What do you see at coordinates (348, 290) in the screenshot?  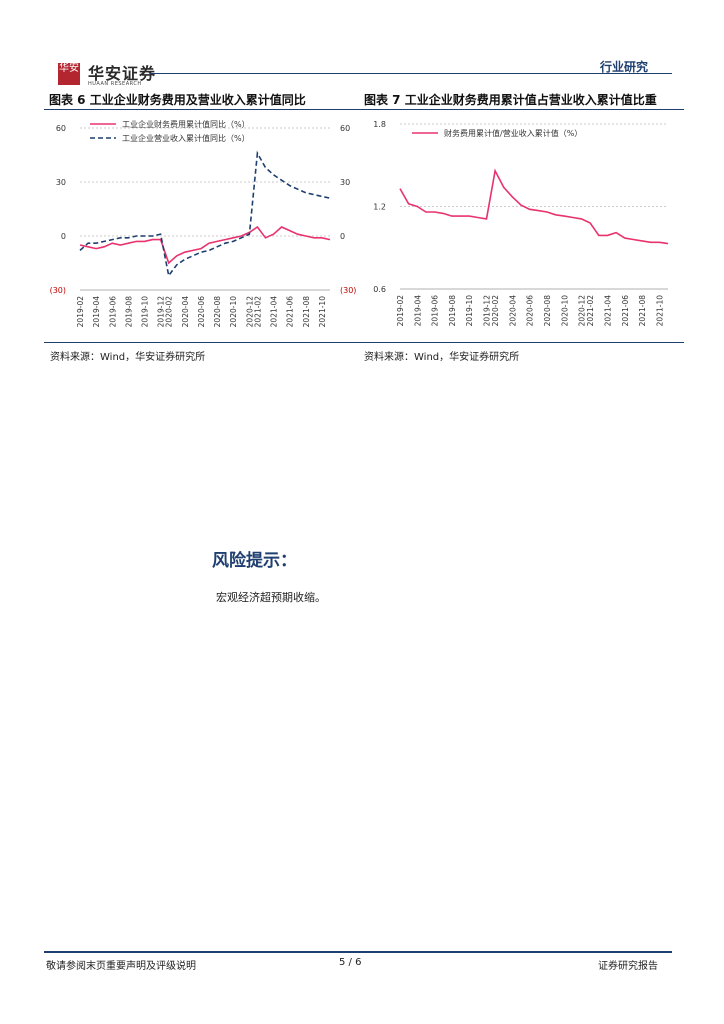 I see `y2-tick-label: (30)` at bounding box center [348, 290].